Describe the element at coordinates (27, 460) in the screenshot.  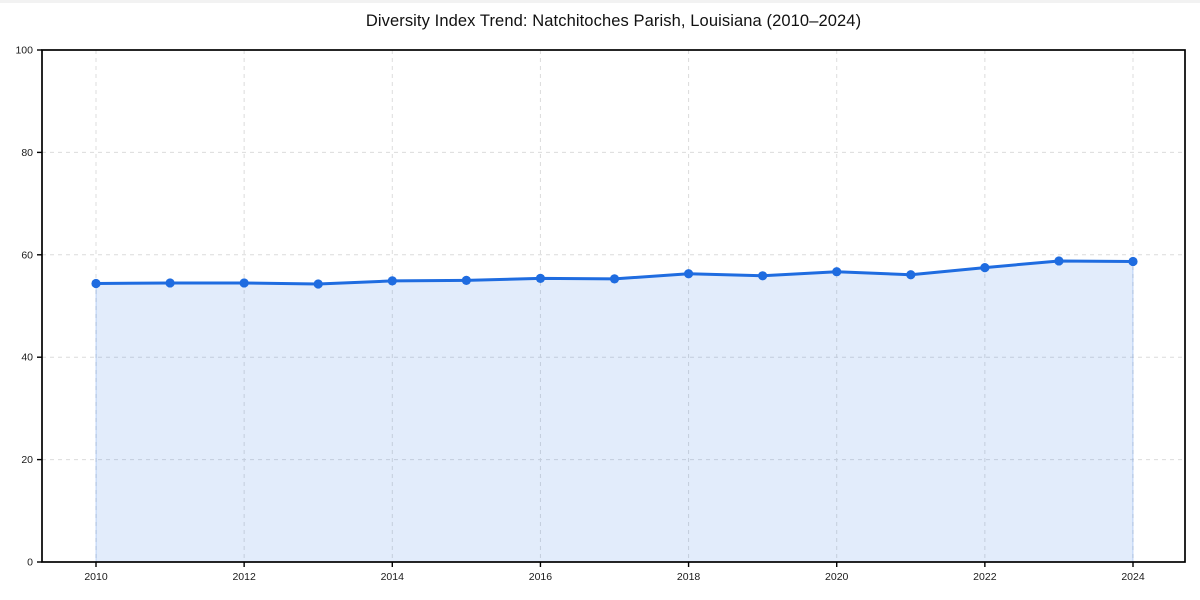
I see `y-tick-label: 20` at that location.